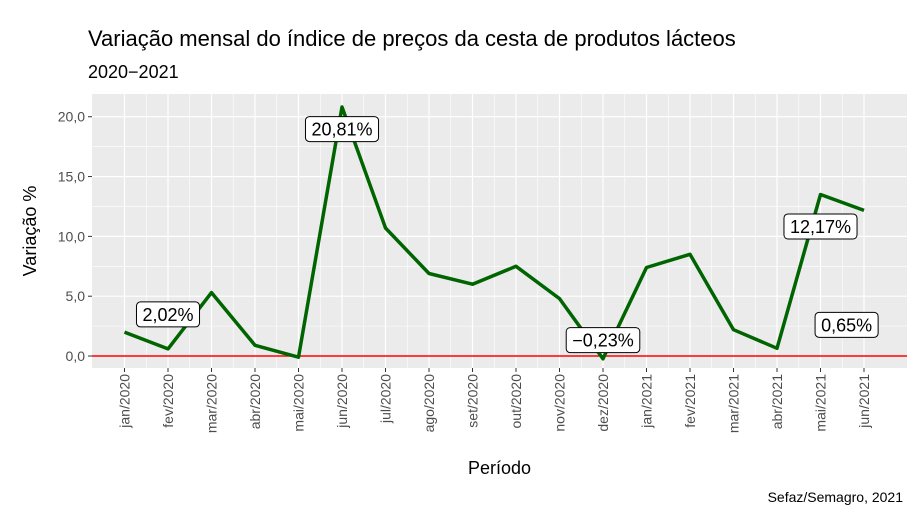 The width and height of the screenshot is (919, 513). I want to click on x-tick-label: jan/2021, so click(647, 401).